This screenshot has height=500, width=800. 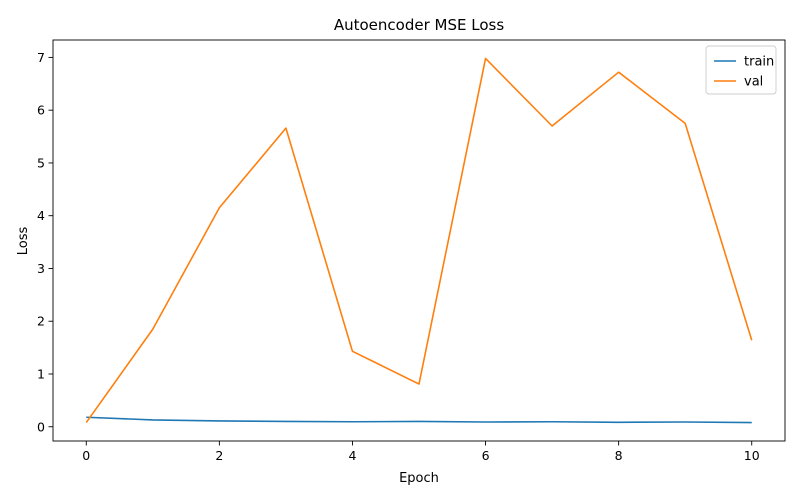 What do you see at coordinates (753, 82) in the screenshot?
I see `legend-label-val: val` at bounding box center [753, 82].